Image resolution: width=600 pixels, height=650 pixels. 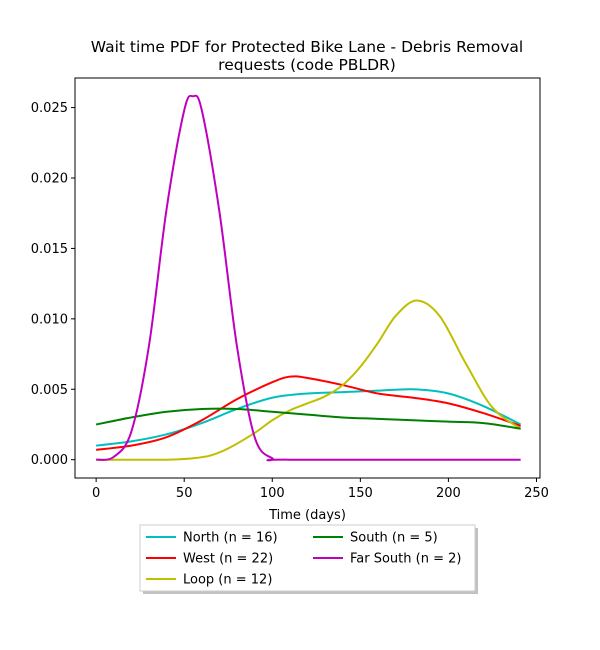 I want to click on series-line-north, so click(x=309, y=417).